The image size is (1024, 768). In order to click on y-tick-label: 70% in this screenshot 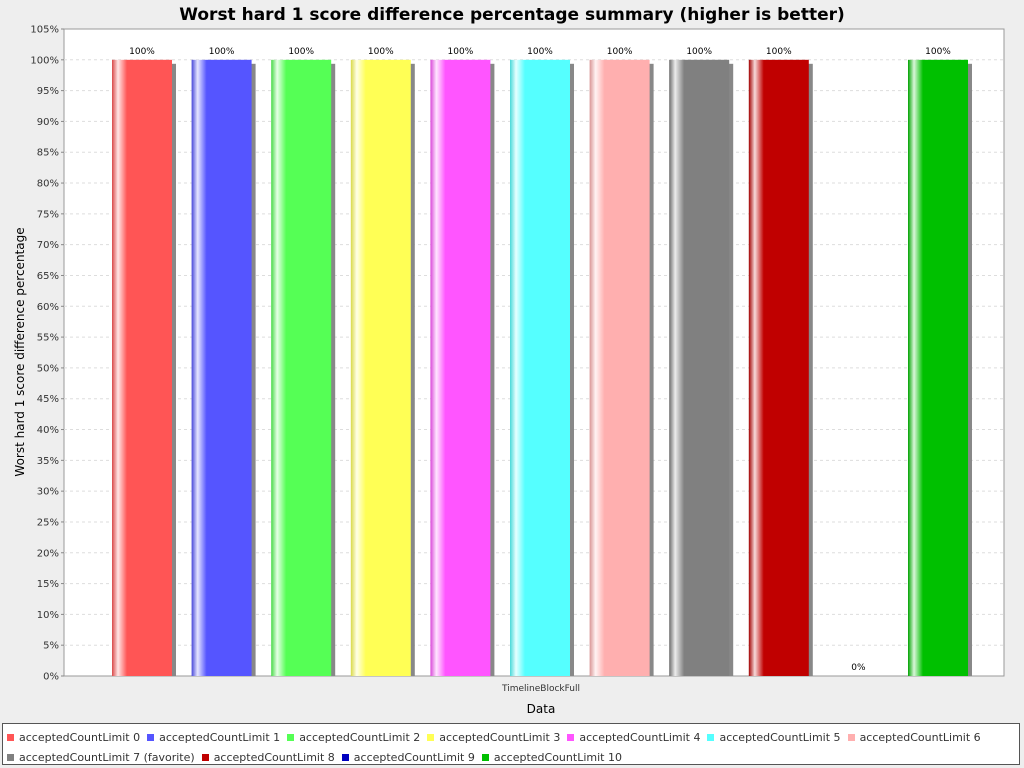, I will do `click(48, 245)`.